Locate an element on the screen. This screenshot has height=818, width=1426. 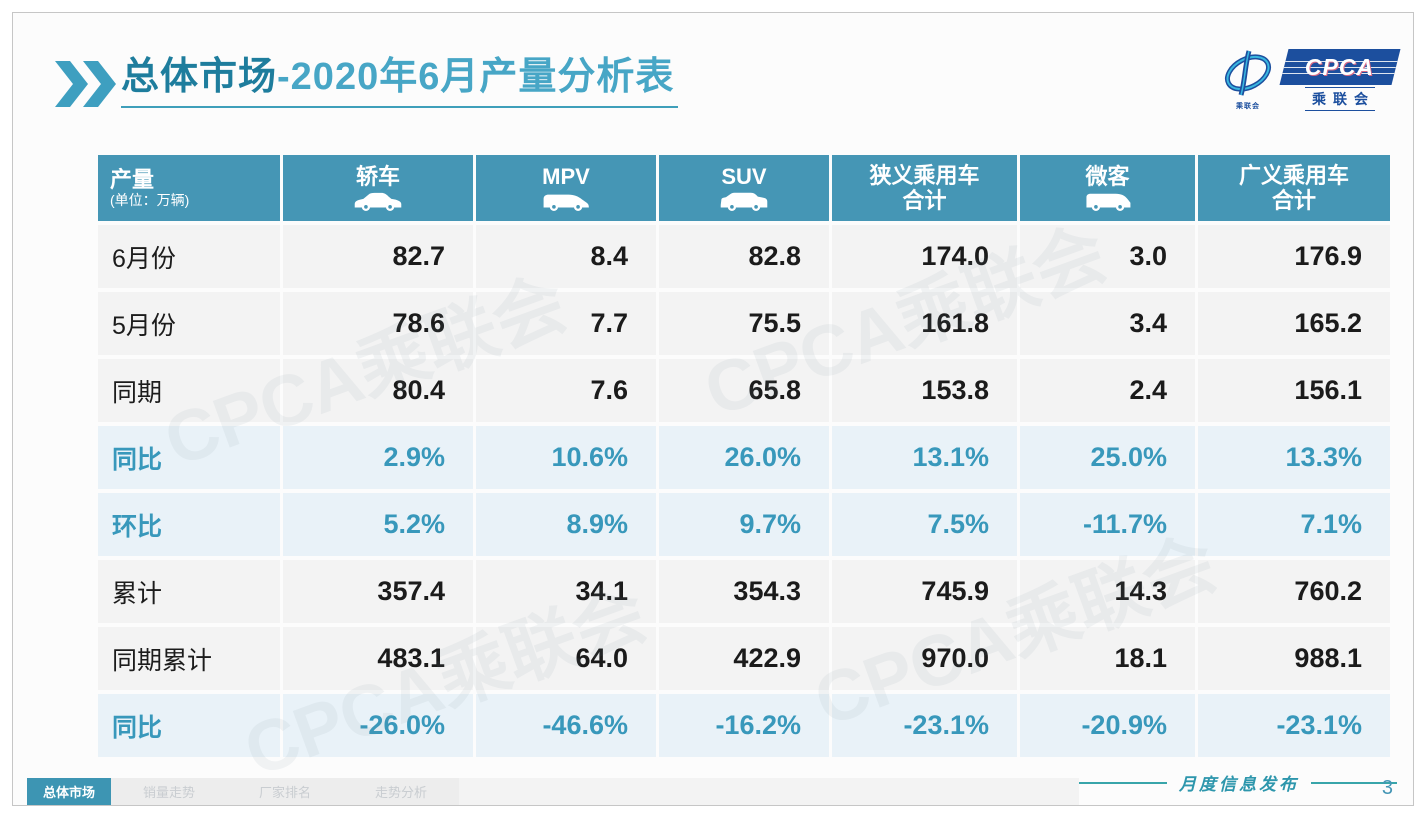
row-label: 同期 is located at coordinates (189, 390).